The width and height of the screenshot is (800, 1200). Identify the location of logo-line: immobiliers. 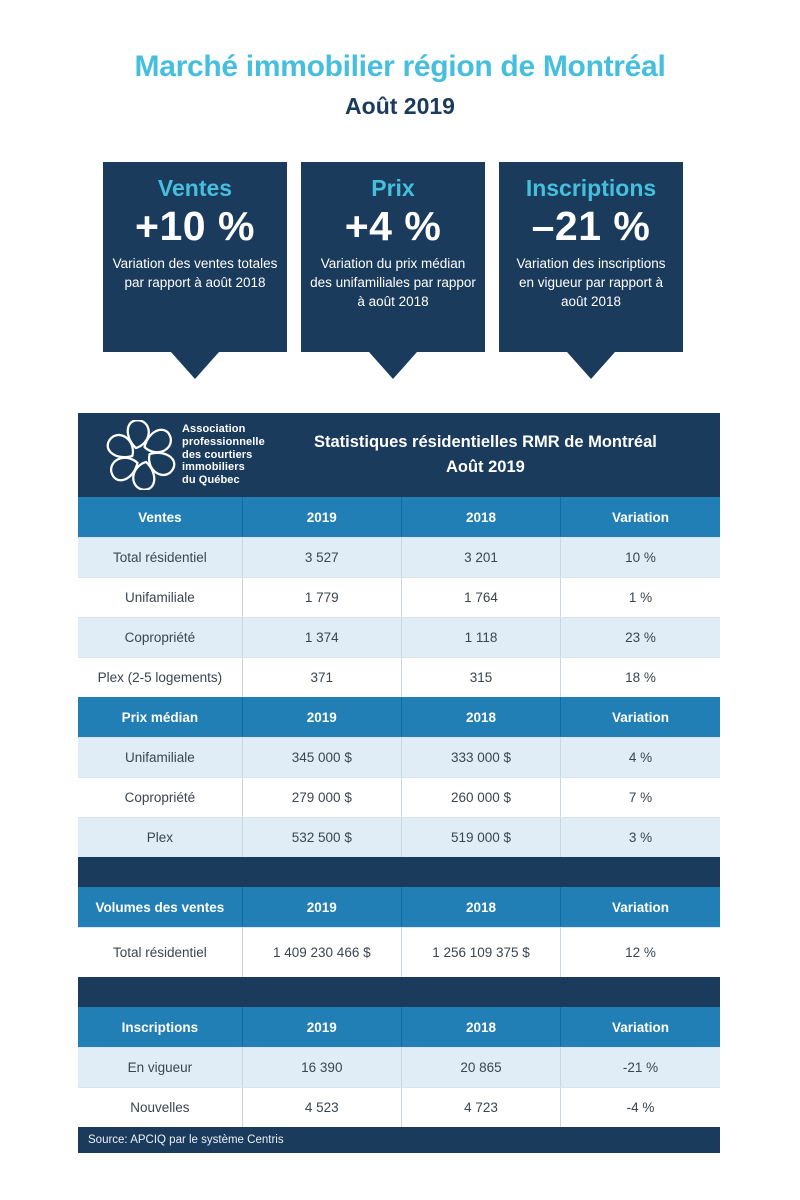
(213, 467).